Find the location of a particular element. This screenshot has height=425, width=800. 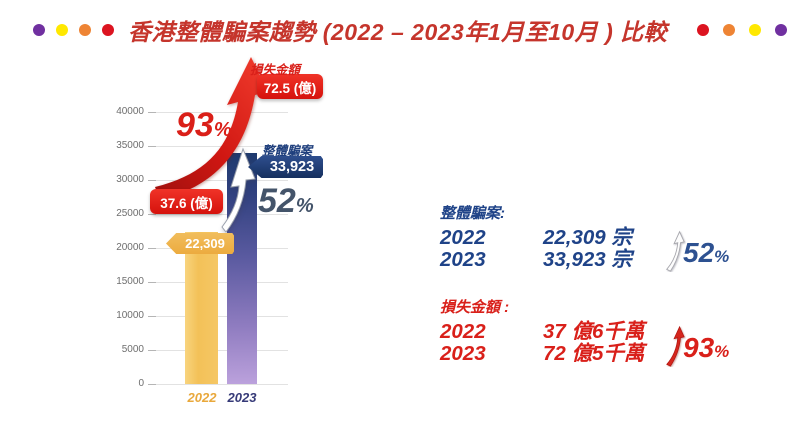

summary-cases-growth: 52% is located at coordinates (696, 251).